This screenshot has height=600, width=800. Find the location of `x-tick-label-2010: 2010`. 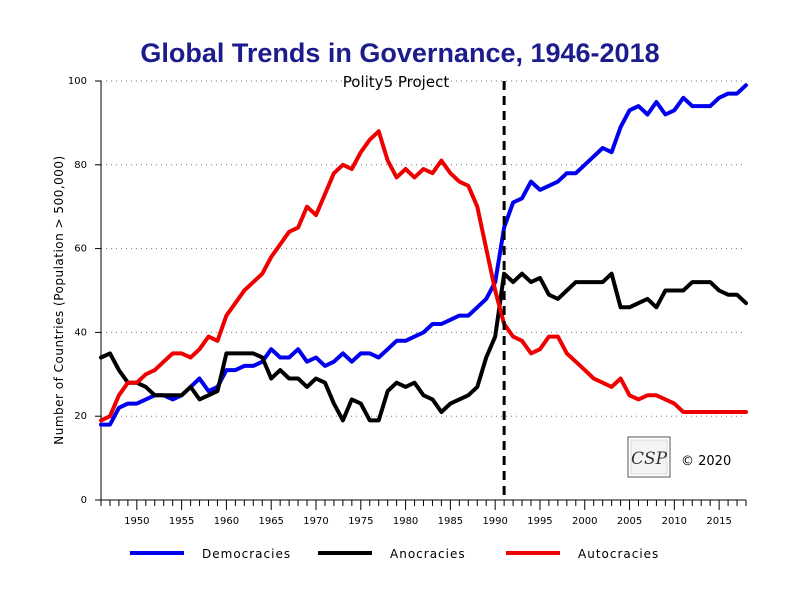

x-tick-label-2010: 2010 is located at coordinates (674, 521).